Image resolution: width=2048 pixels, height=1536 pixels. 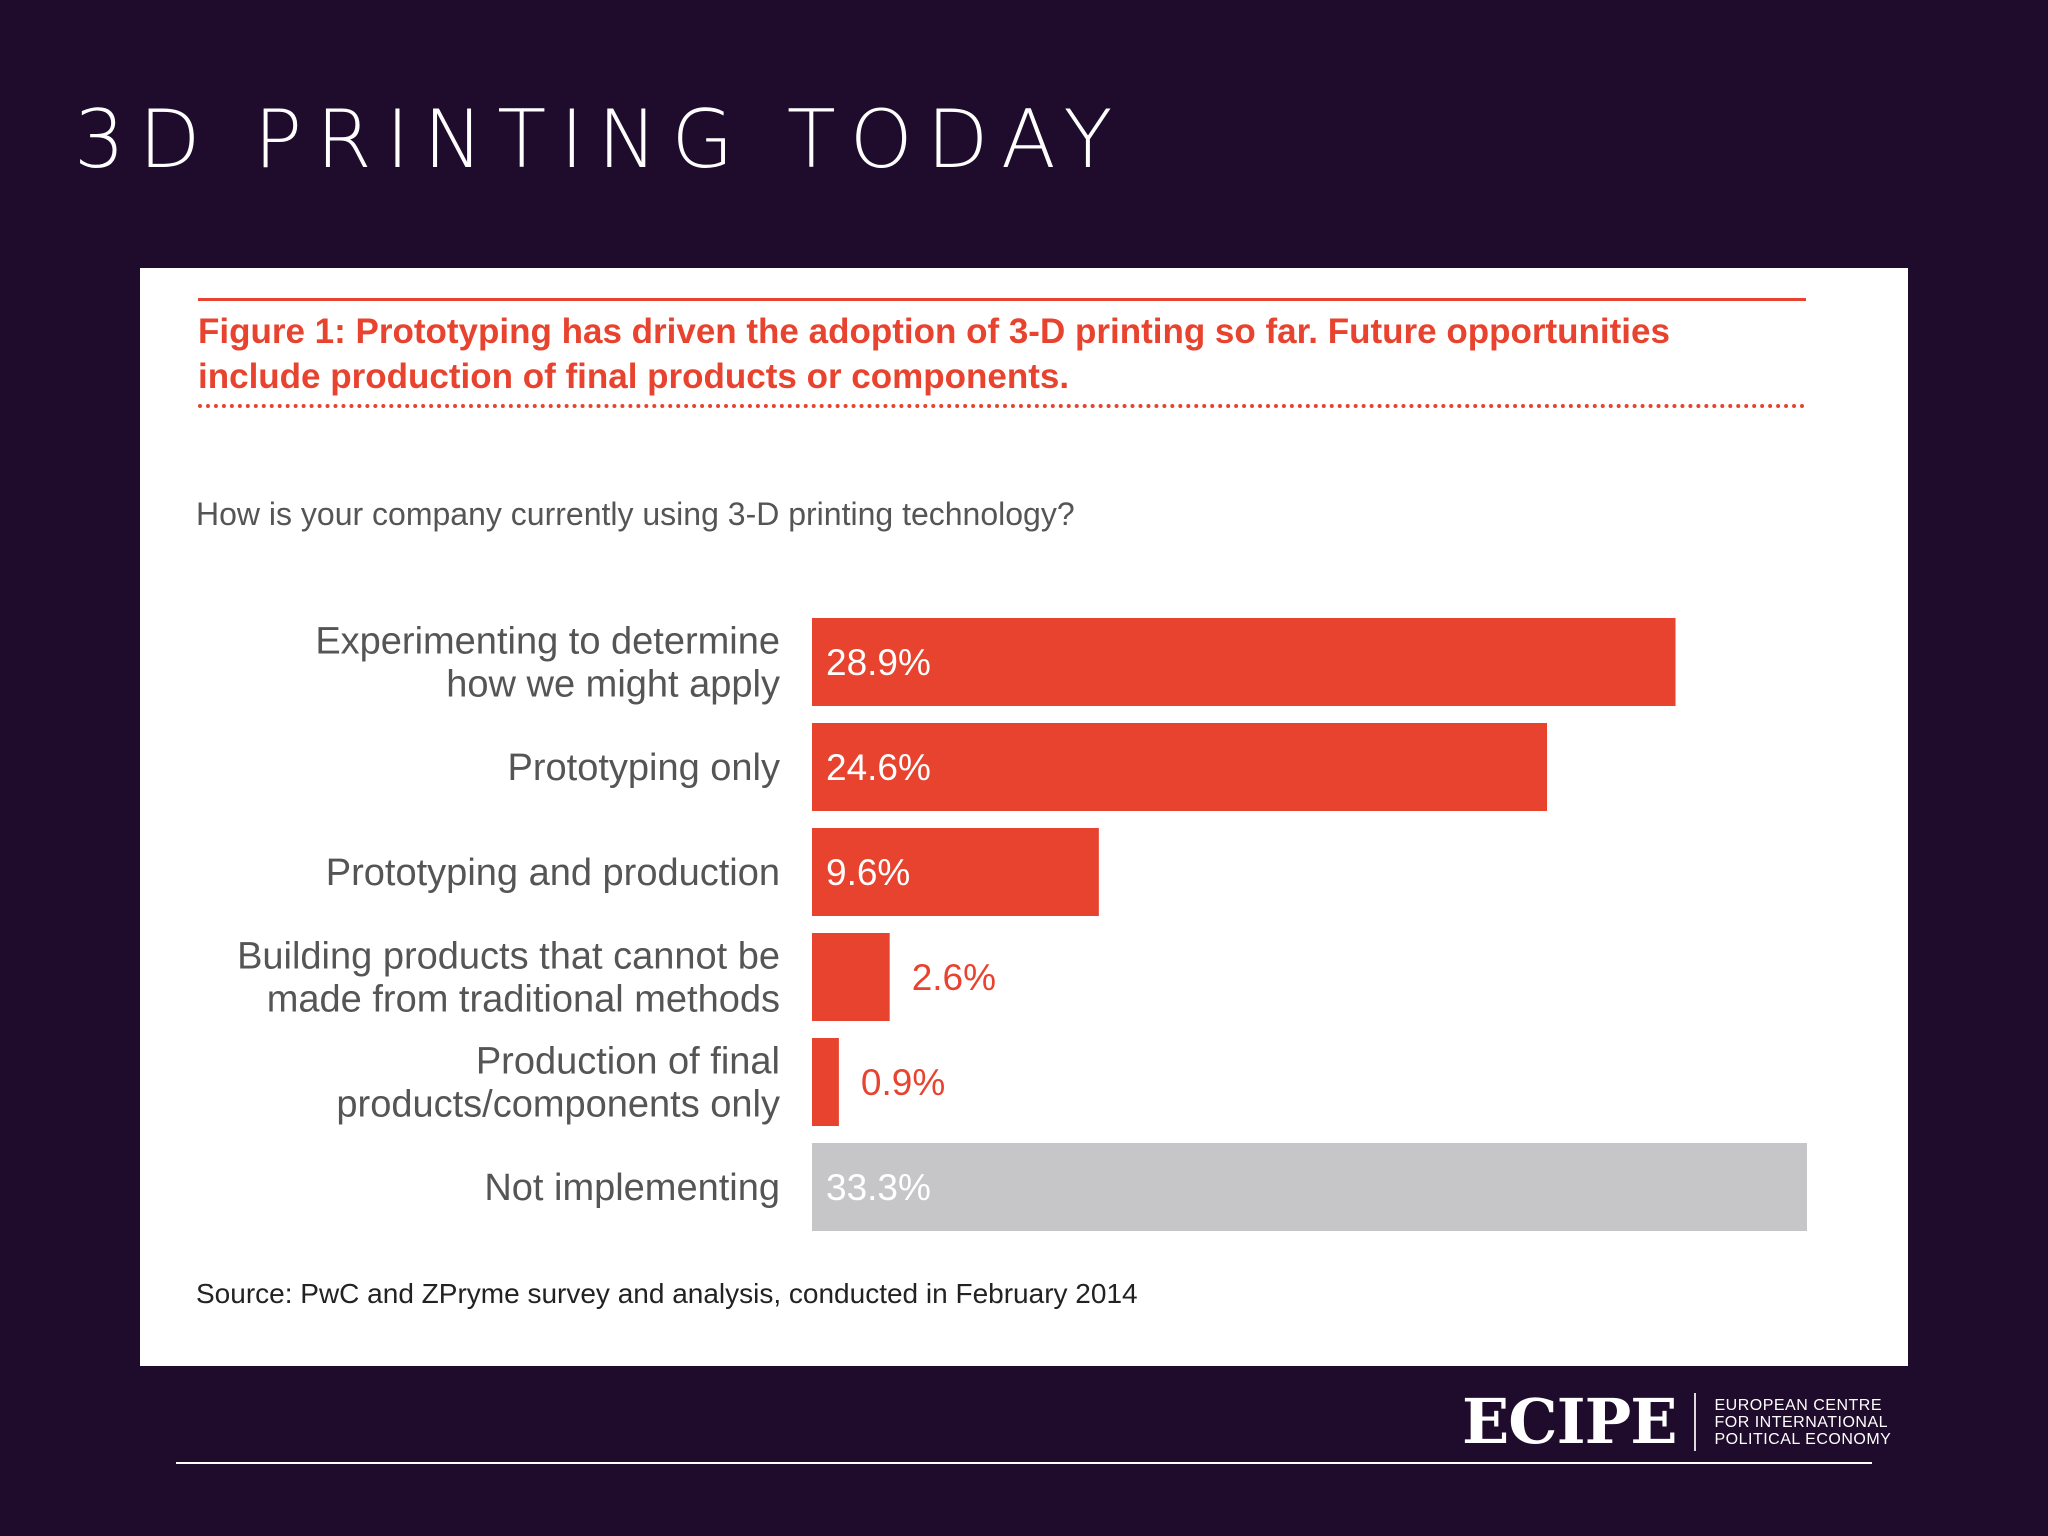 I want to click on category-label-3-0: Building products that cannot be, so click(x=508, y=957).